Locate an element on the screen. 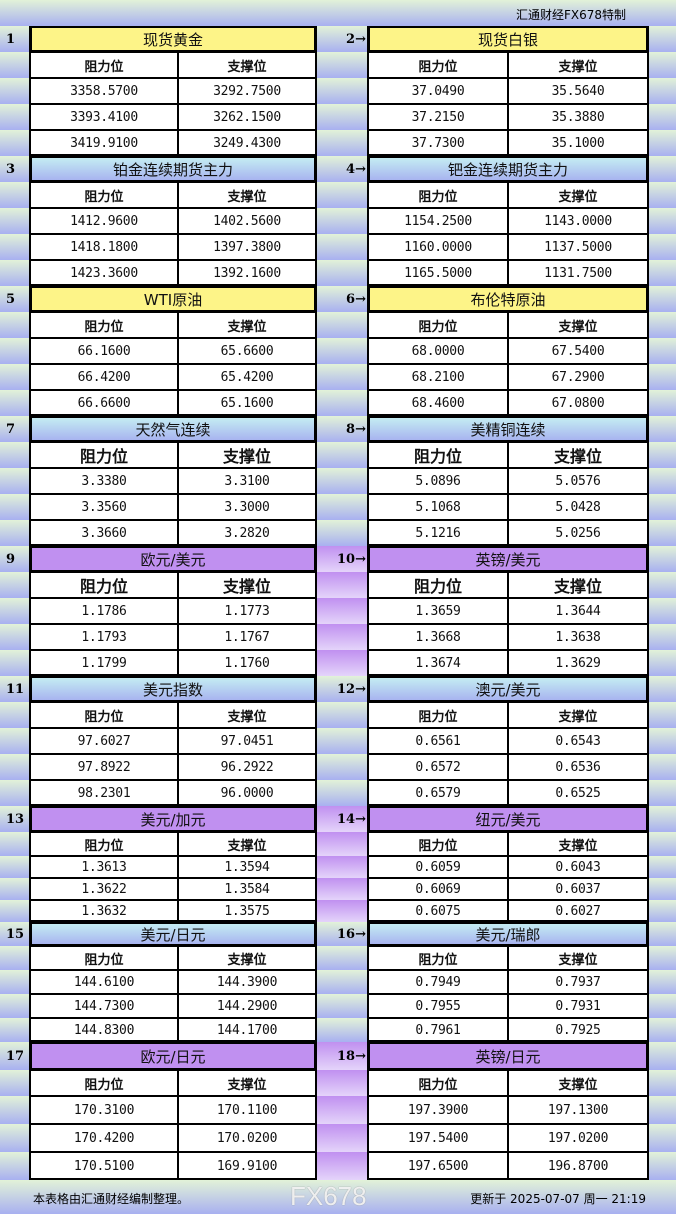 This screenshot has width=676, height=1214. footer-note: 本表格由汇通财经编制整理。 is located at coordinates (111, 1199).